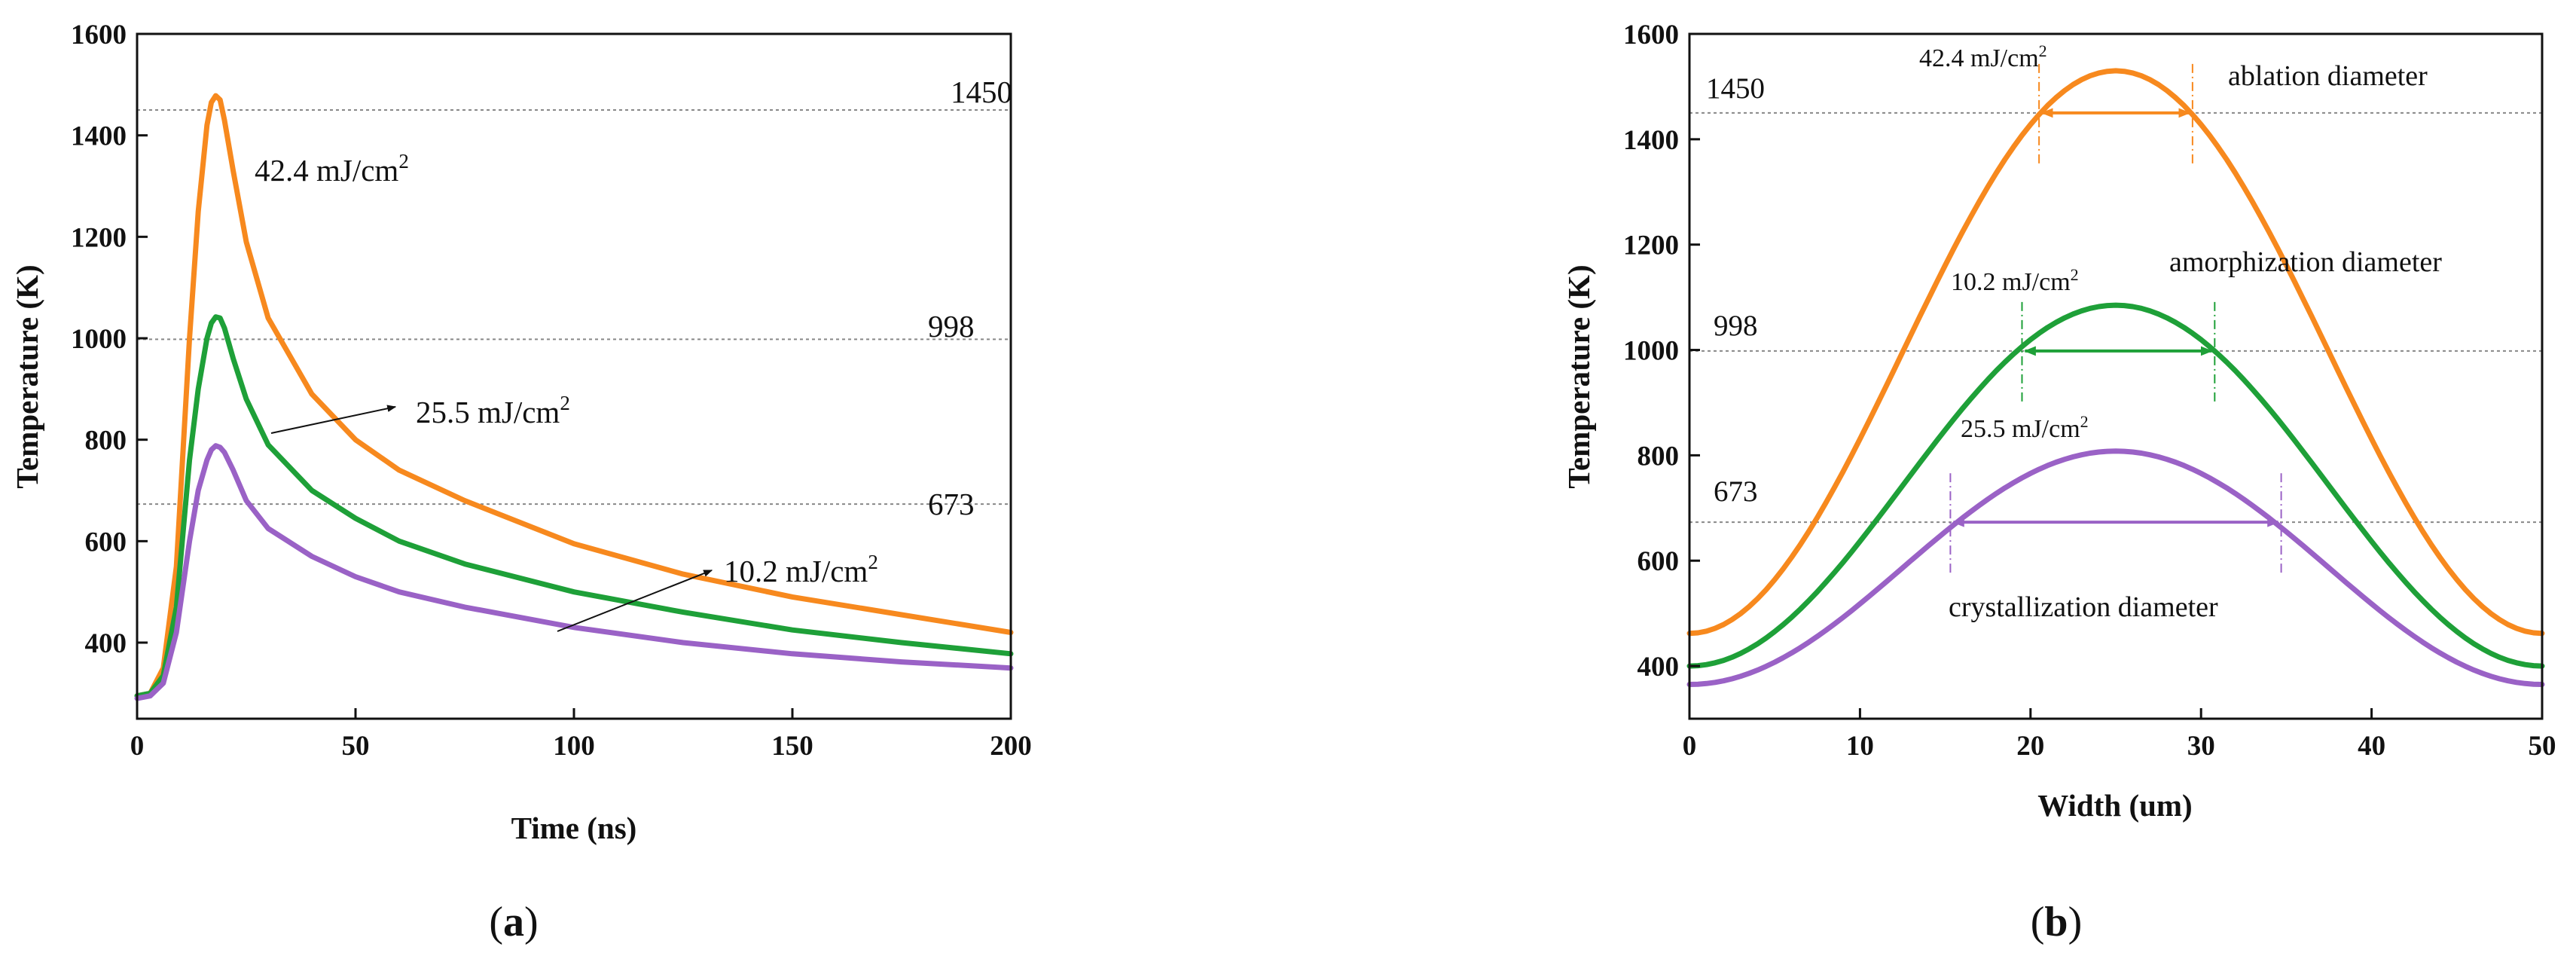 Image resolution: width=2576 pixels, height=953 pixels. Describe the element at coordinates (2115, 805) in the screenshot. I see `panel-b-x-axis-label: Width (um)` at that location.